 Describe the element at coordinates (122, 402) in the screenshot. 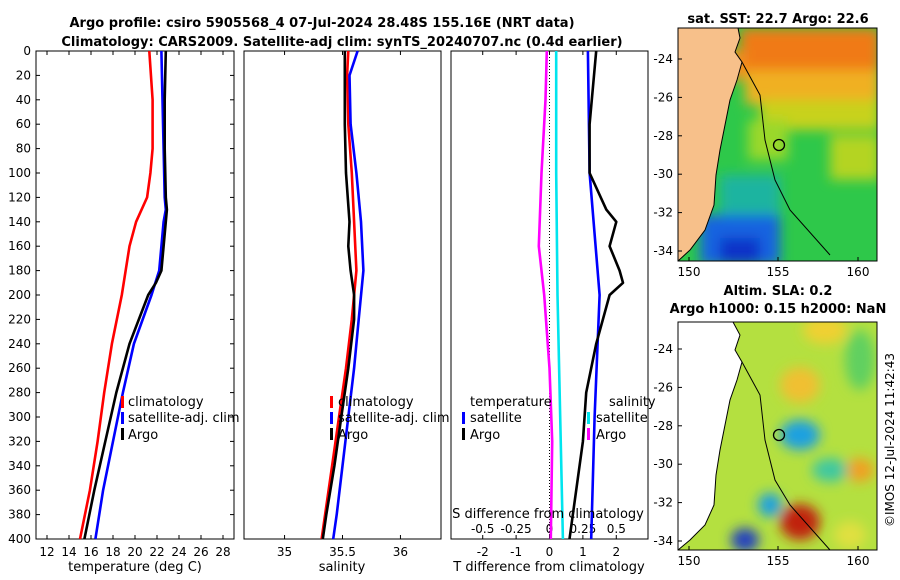

I see `legend-climatology-swatch` at that location.